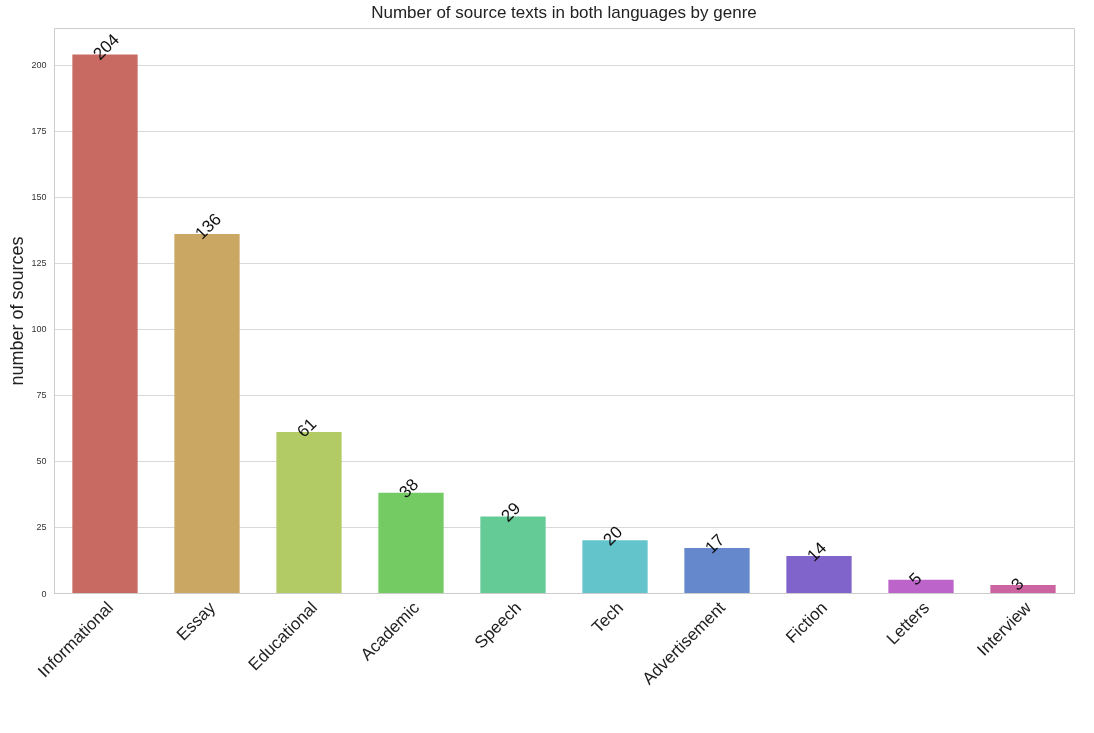 This screenshot has width=1094, height=733. I want to click on y-tick-label: 125, so click(39, 263).